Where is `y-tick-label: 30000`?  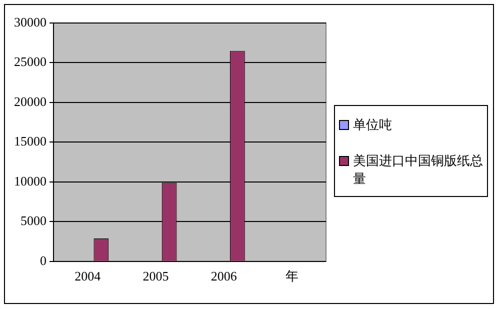
y-tick-label: 30000 is located at coordinates (30, 22).